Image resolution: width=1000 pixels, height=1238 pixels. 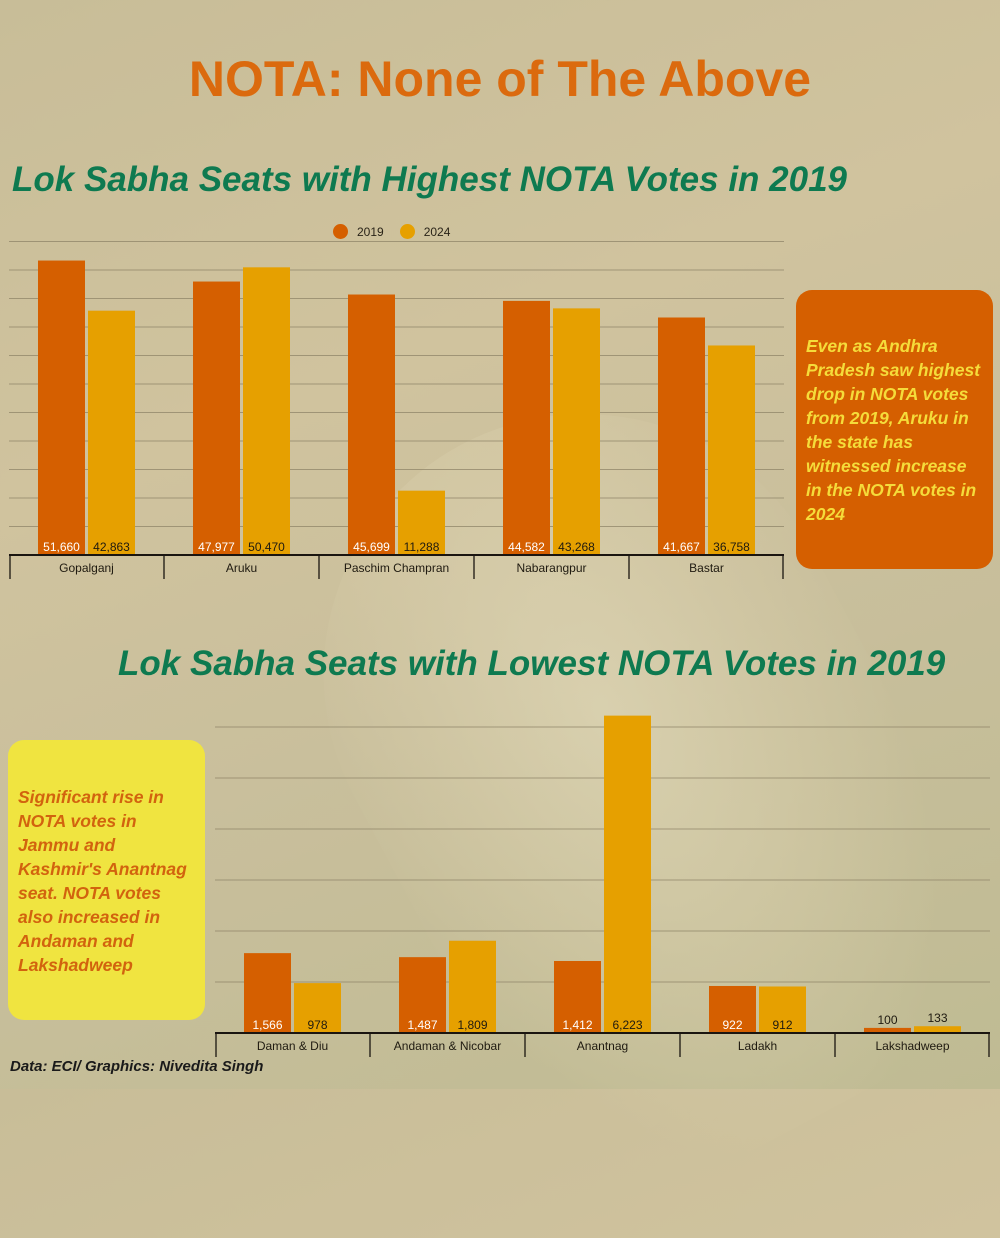 What do you see at coordinates (422, 1025) in the screenshot?
I see `value-label-andaman-nicobar-2019: 1,487` at bounding box center [422, 1025].